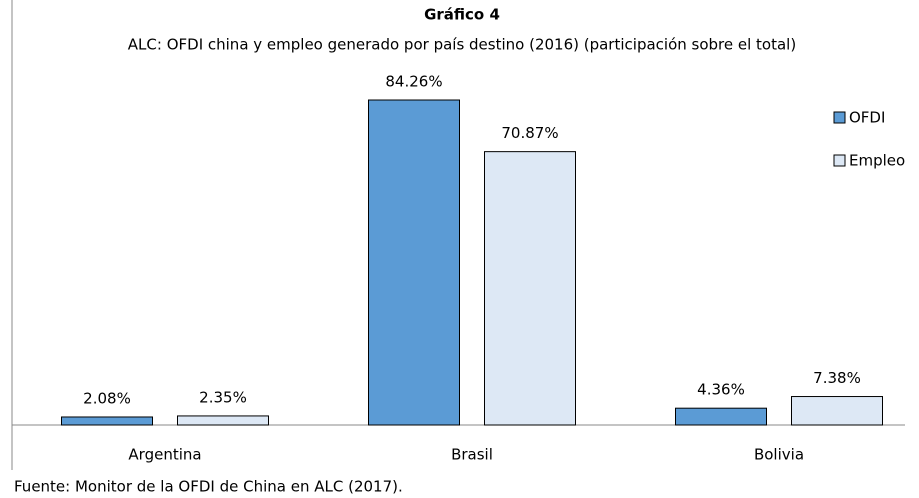  What do you see at coordinates (529, 133) in the screenshot?
I see `data-label: 70.87%` at bounding box center [529, 133].